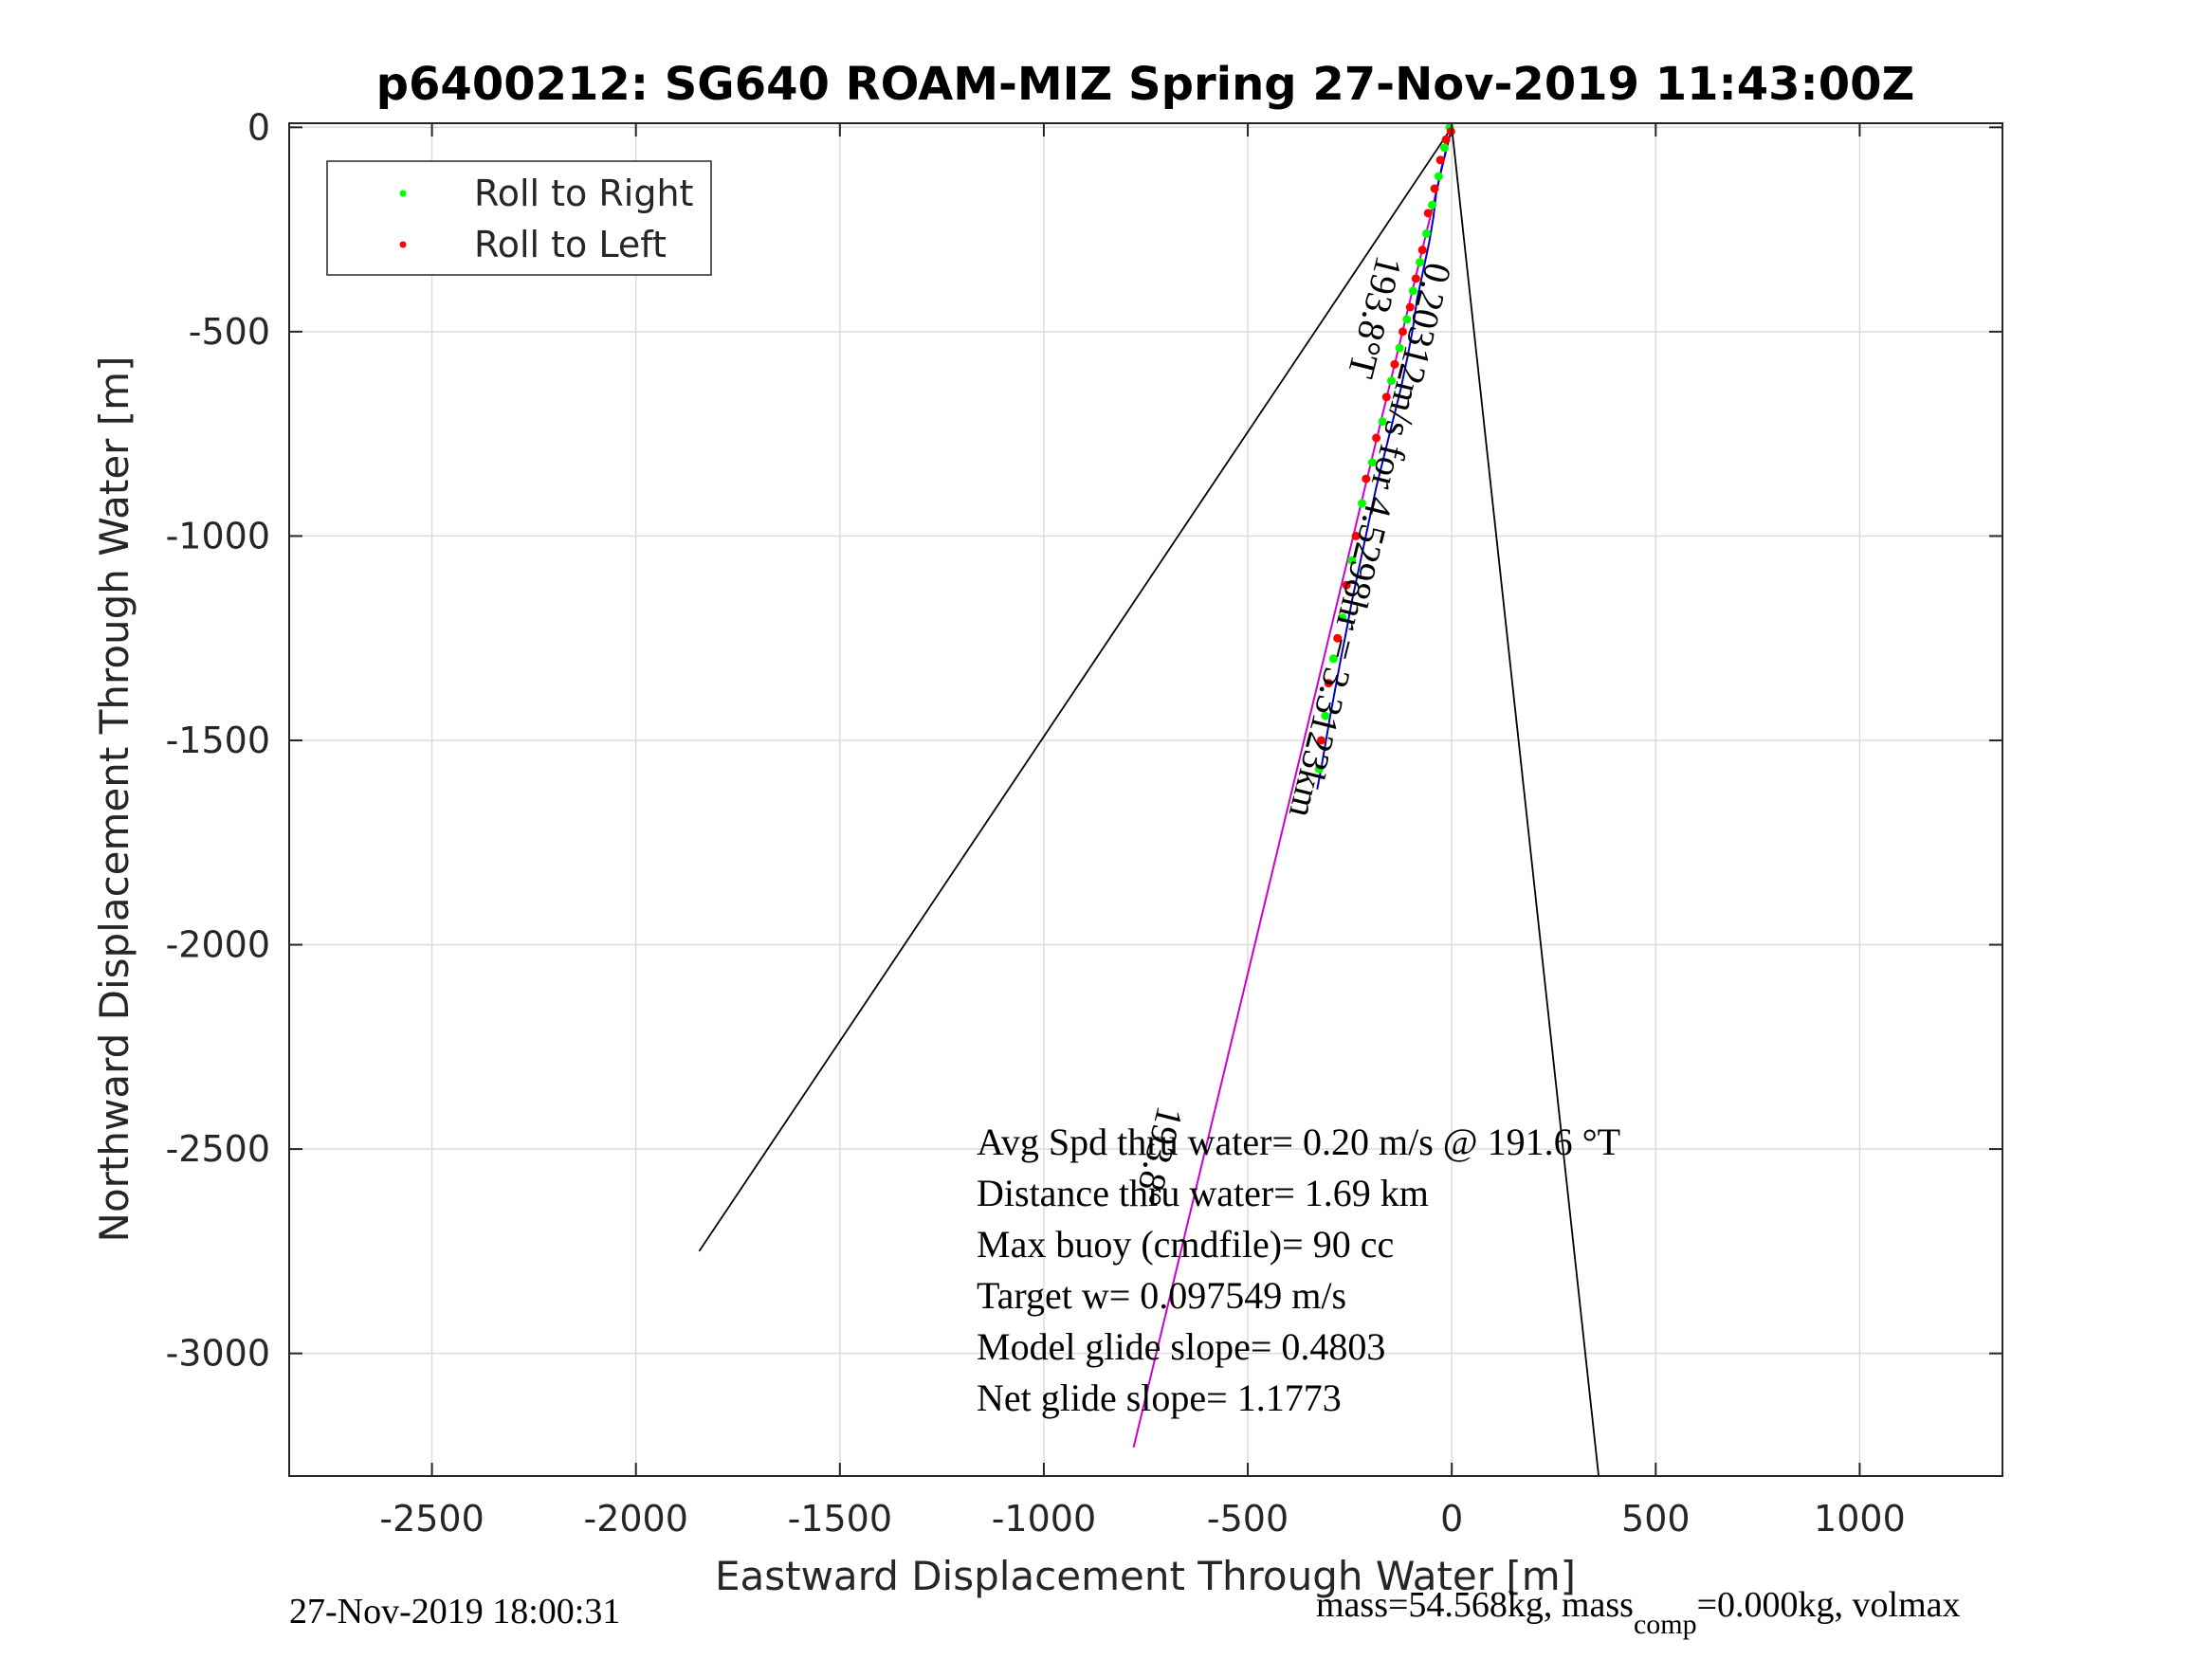  What do you see at coordinates (570, 244) in the screenshot?
I see `legend-label-roll-left: Roll to Left` at bounding box center [570, 244].